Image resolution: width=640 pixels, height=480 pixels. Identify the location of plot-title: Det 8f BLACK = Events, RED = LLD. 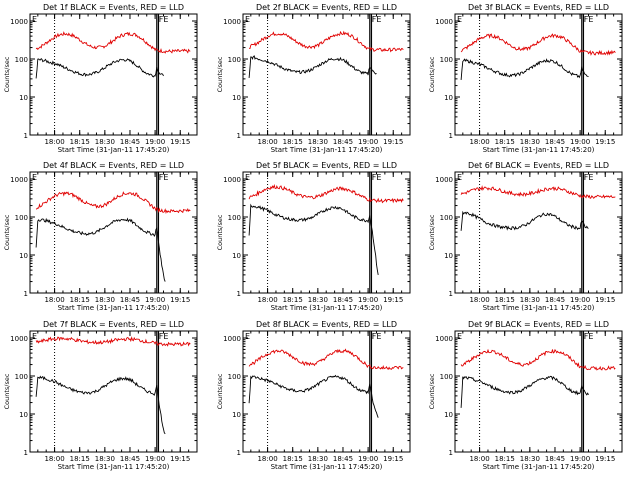
(326, 324).